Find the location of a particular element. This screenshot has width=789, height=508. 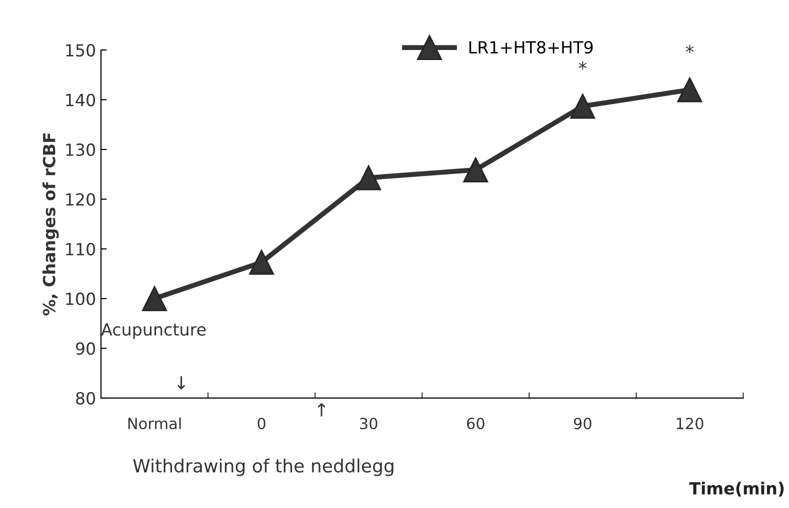

x-tick-label: 30 is located at coordinates (369, 424).